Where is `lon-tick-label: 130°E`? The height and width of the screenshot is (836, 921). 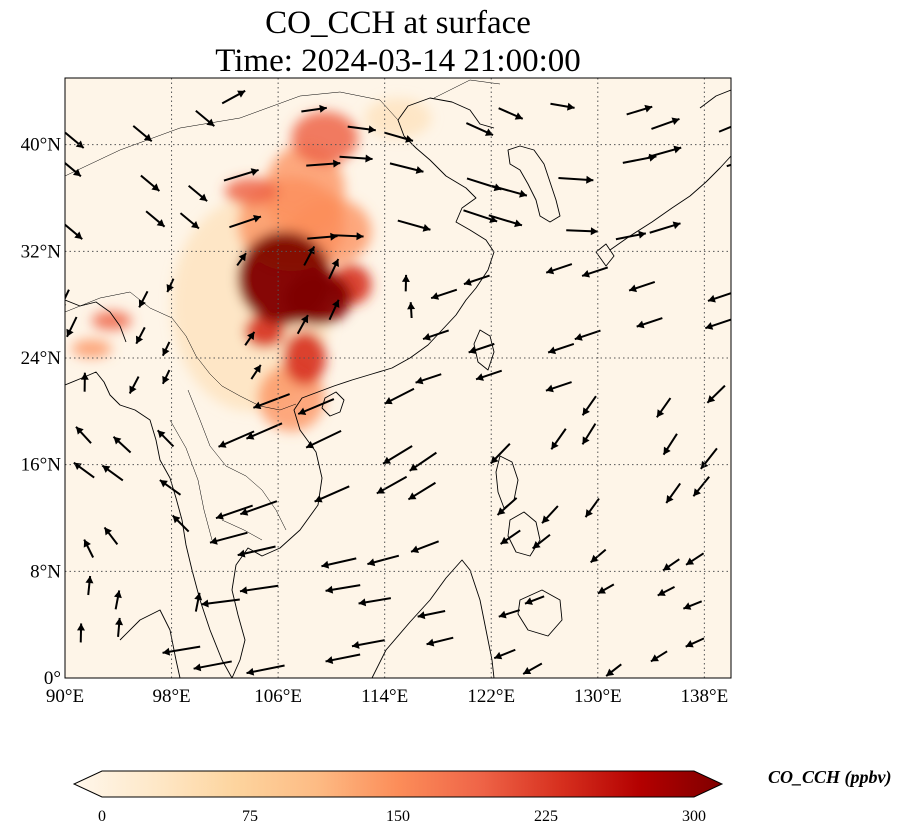 lon-tick-label: 130°E is located at coordinates (598, 696).